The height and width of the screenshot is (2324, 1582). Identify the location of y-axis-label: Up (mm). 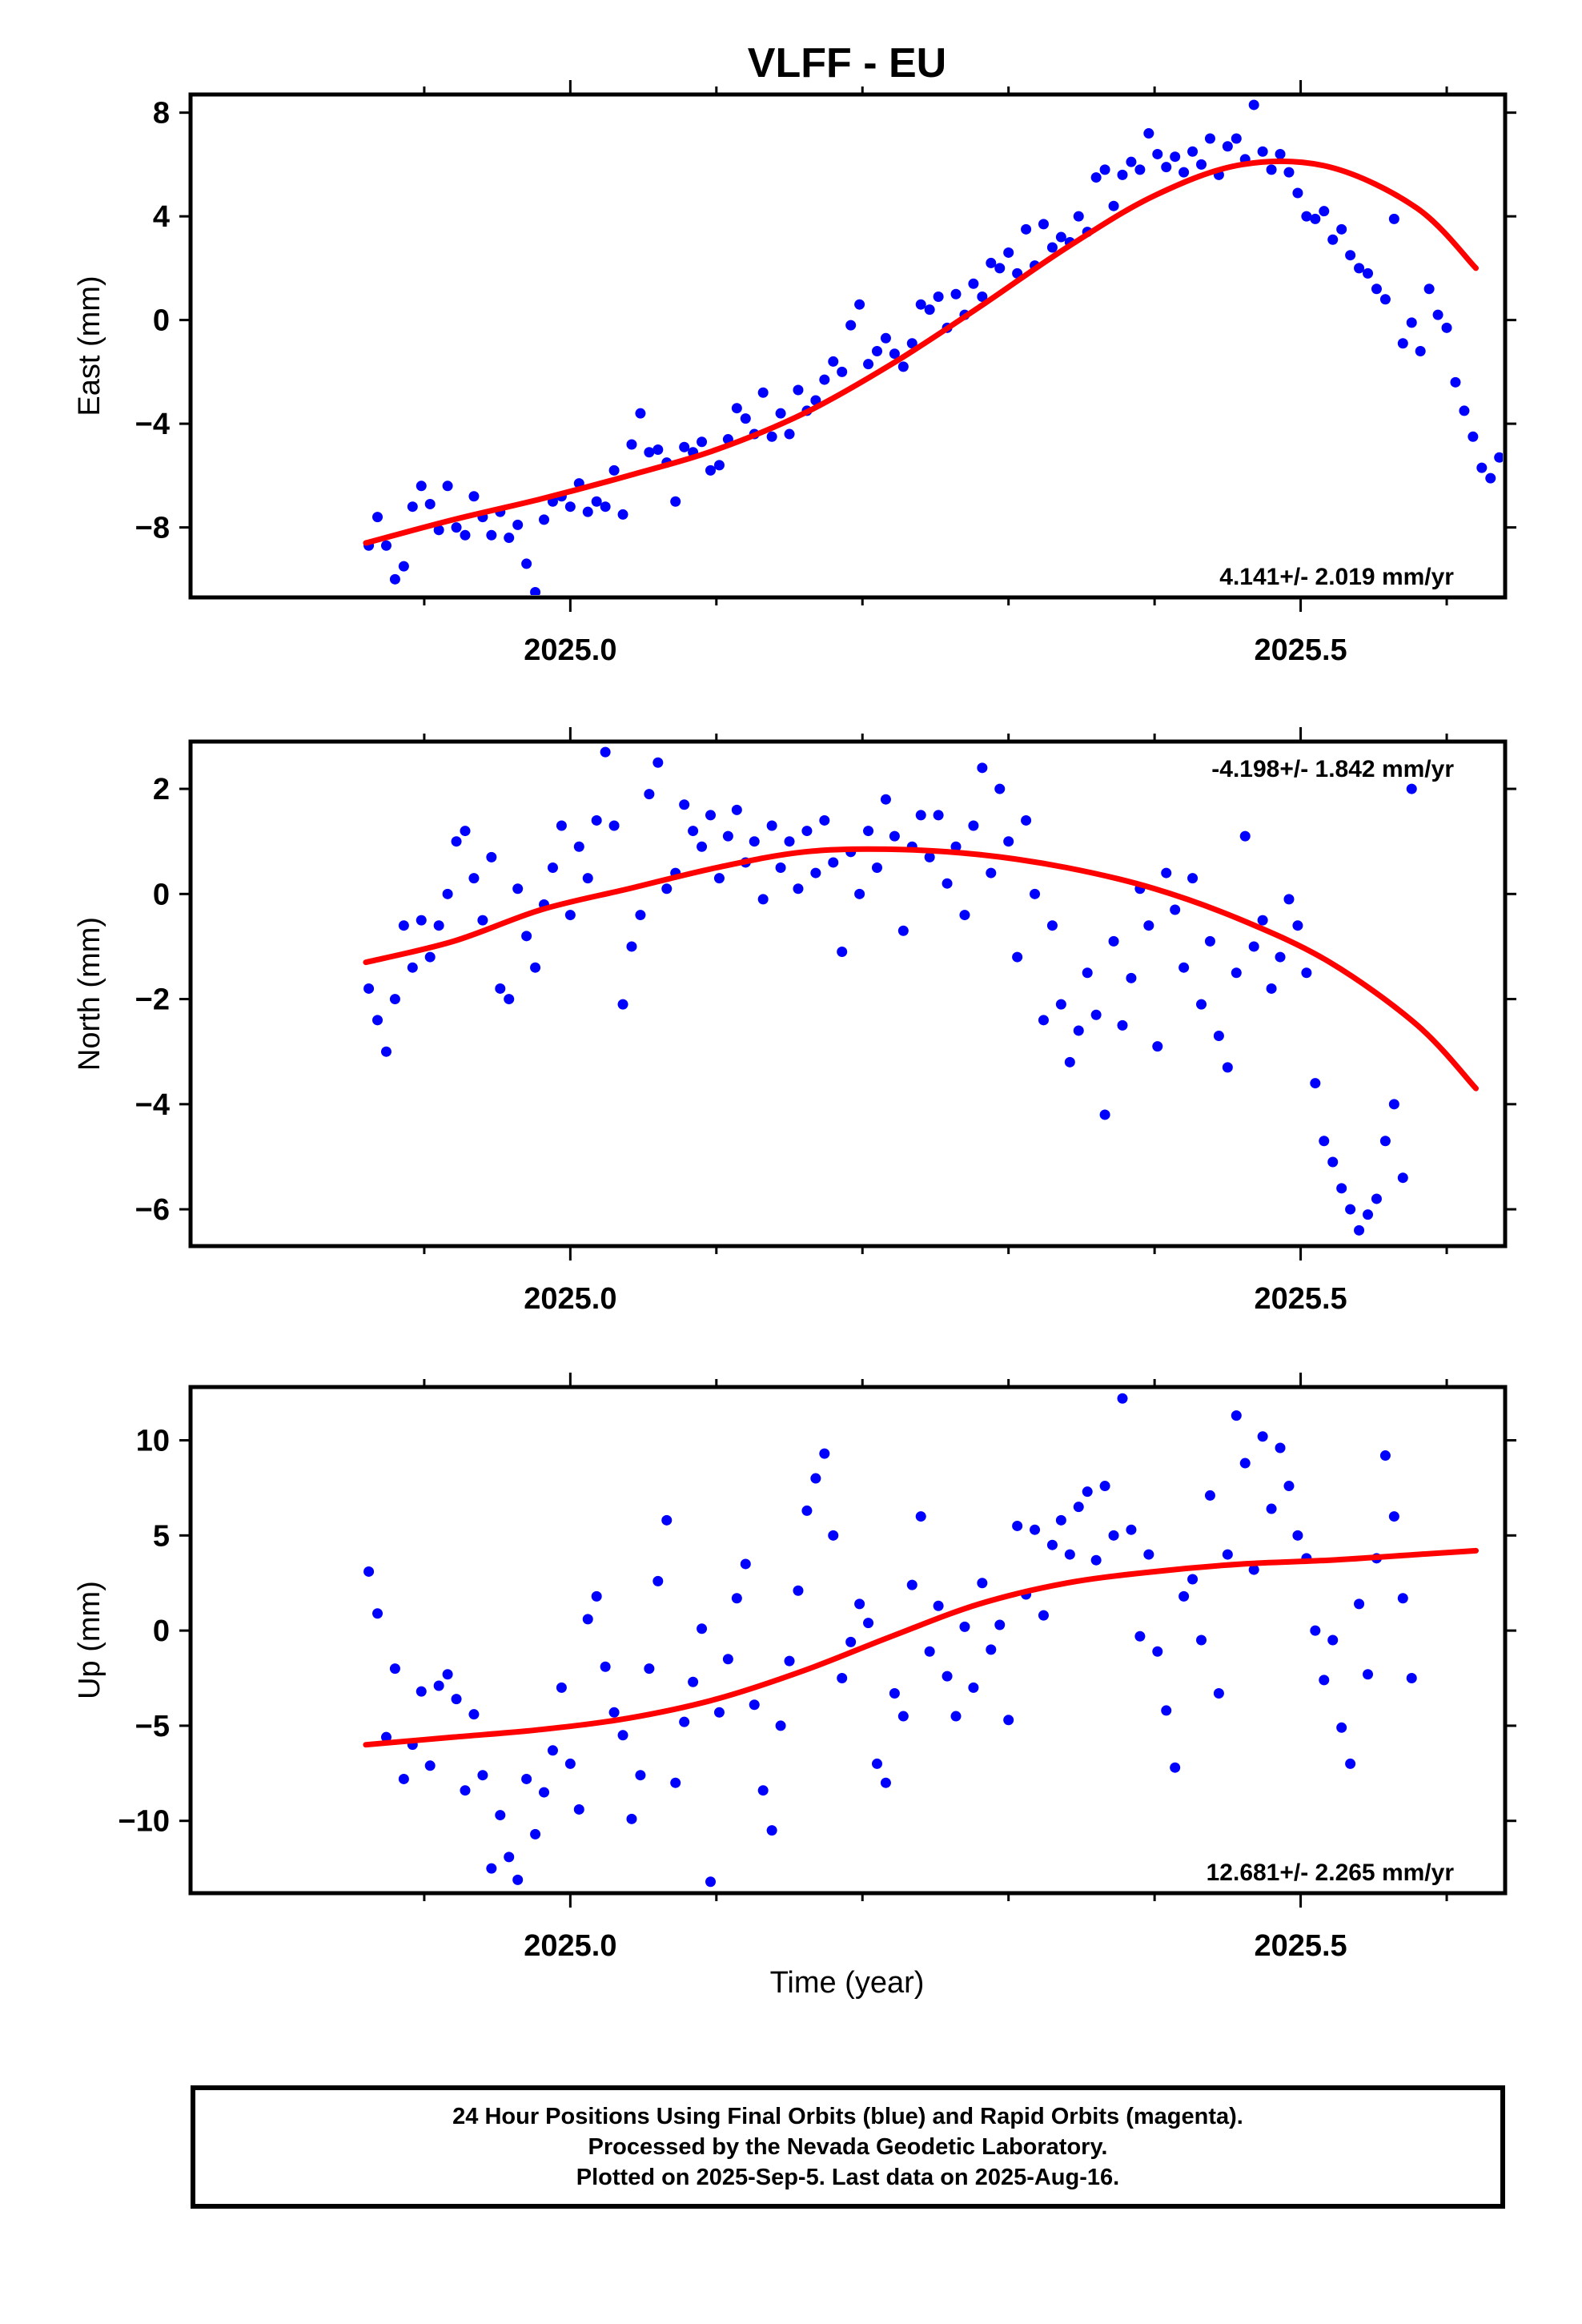
(89, 1640).